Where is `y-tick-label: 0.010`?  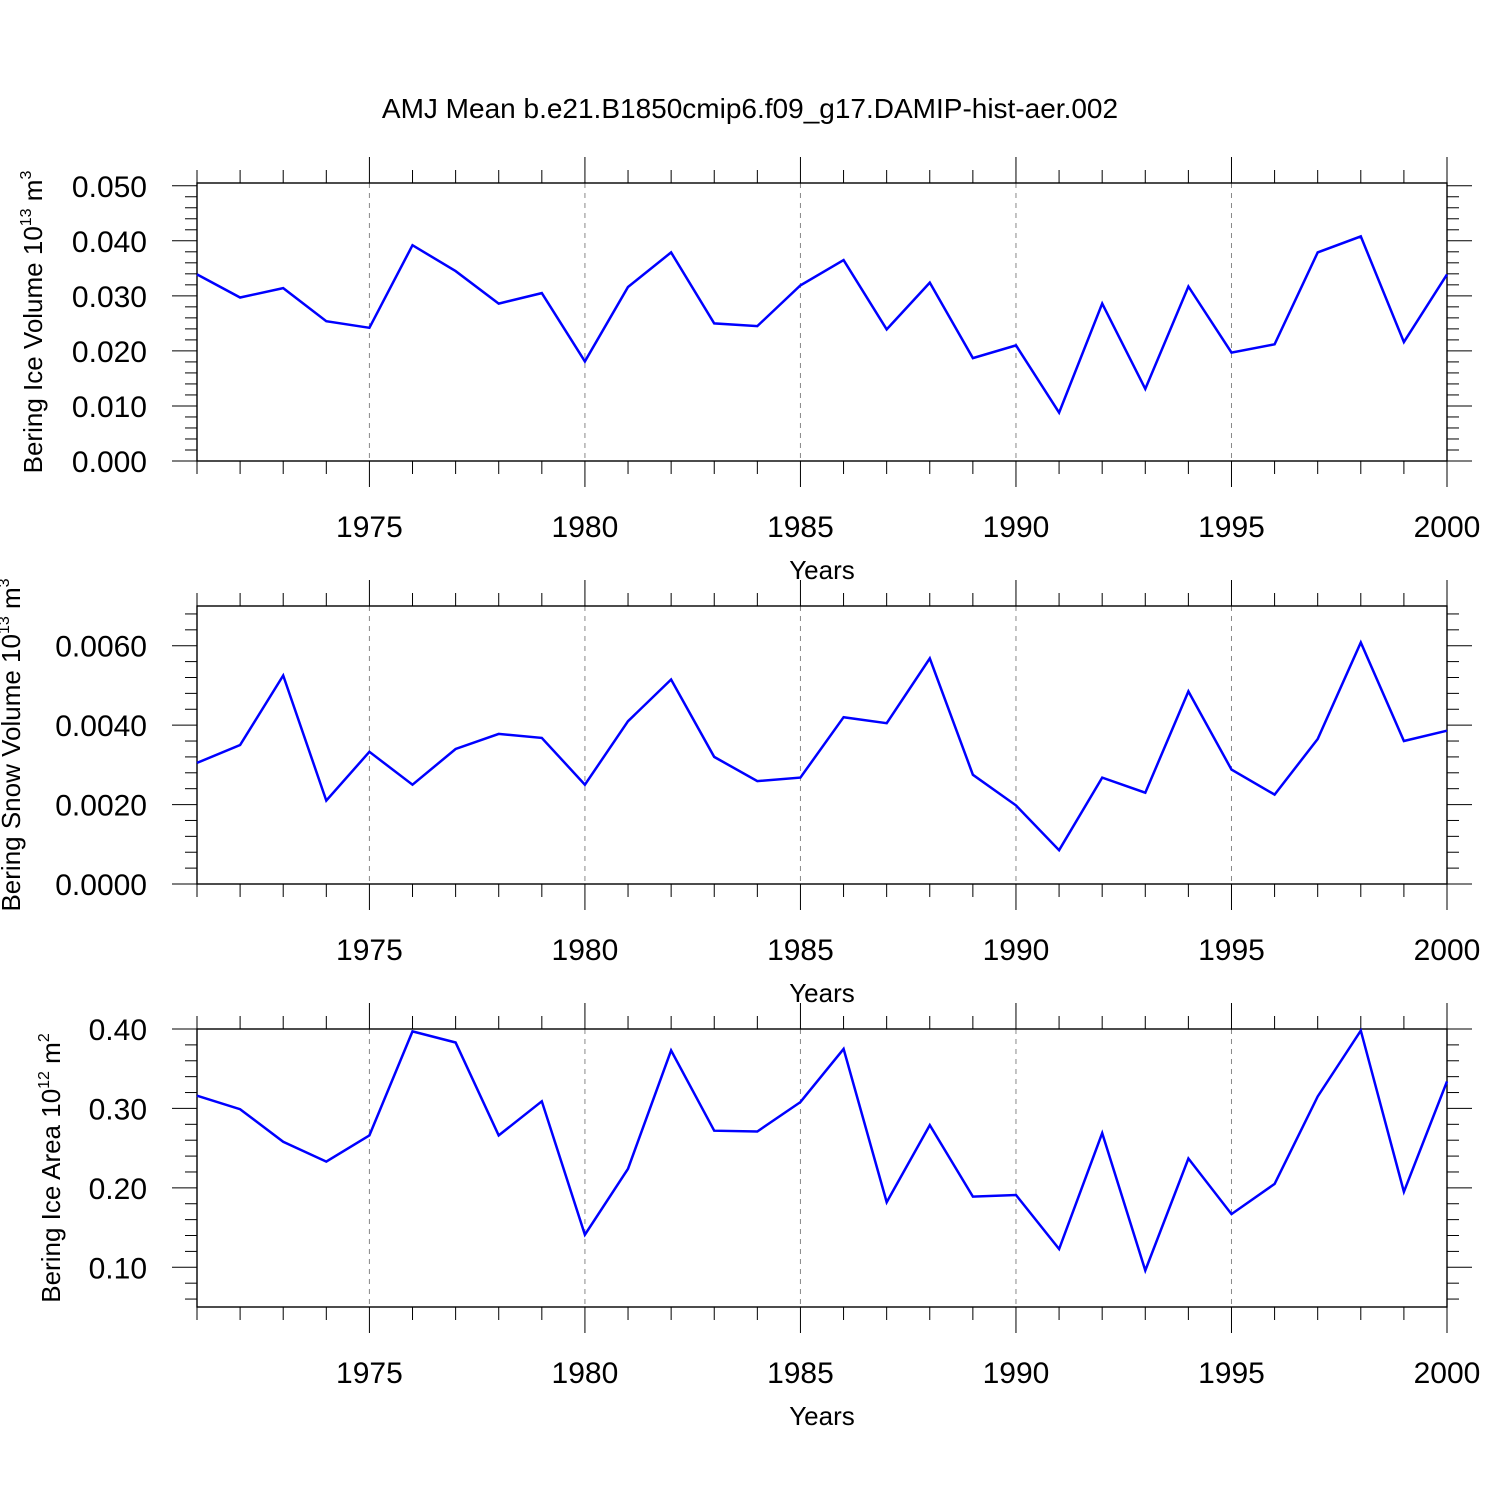
y-tick-label: 0.010 is located at coordinates (109, 407).